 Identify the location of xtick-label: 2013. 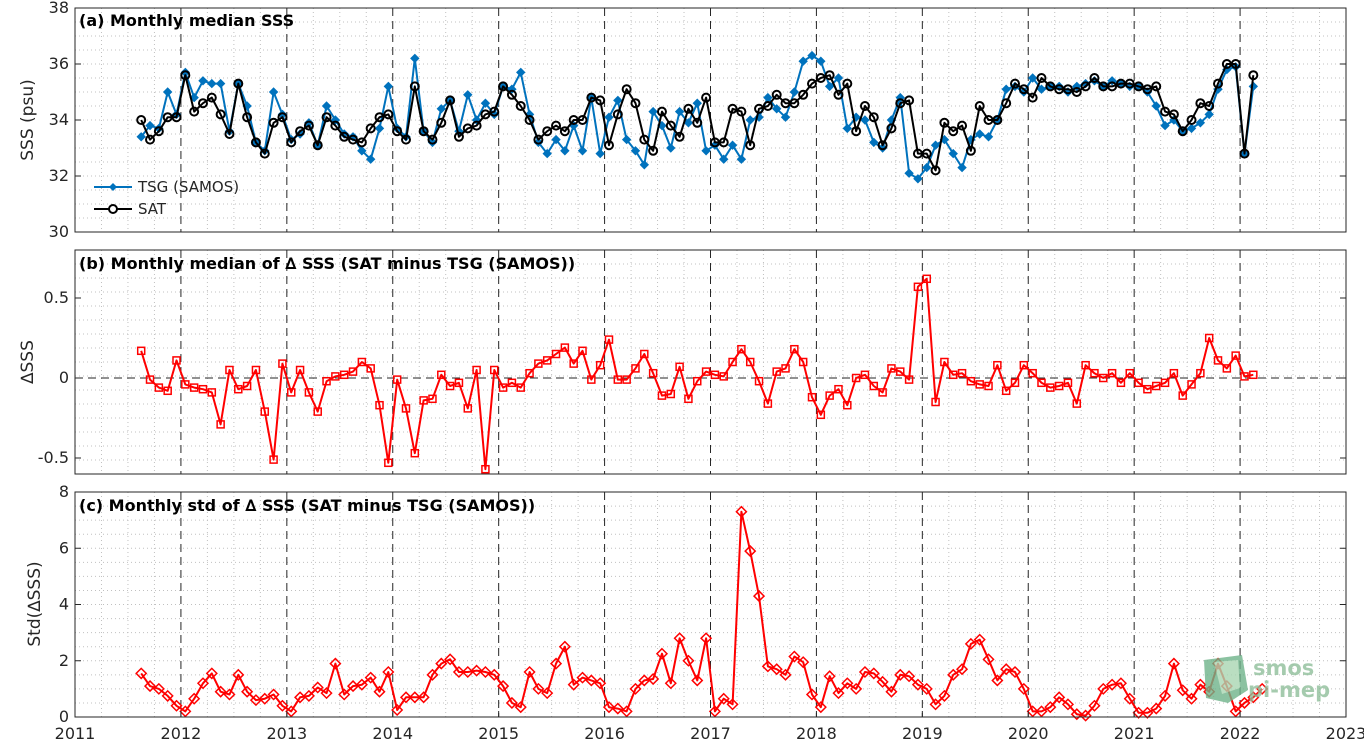
(286, 733).